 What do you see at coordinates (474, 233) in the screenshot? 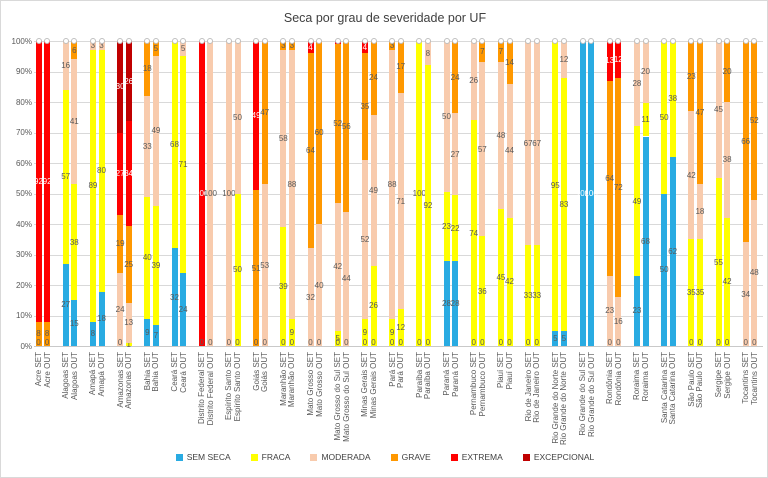
I see `data-label: 74` at bounding box center [474, 233].